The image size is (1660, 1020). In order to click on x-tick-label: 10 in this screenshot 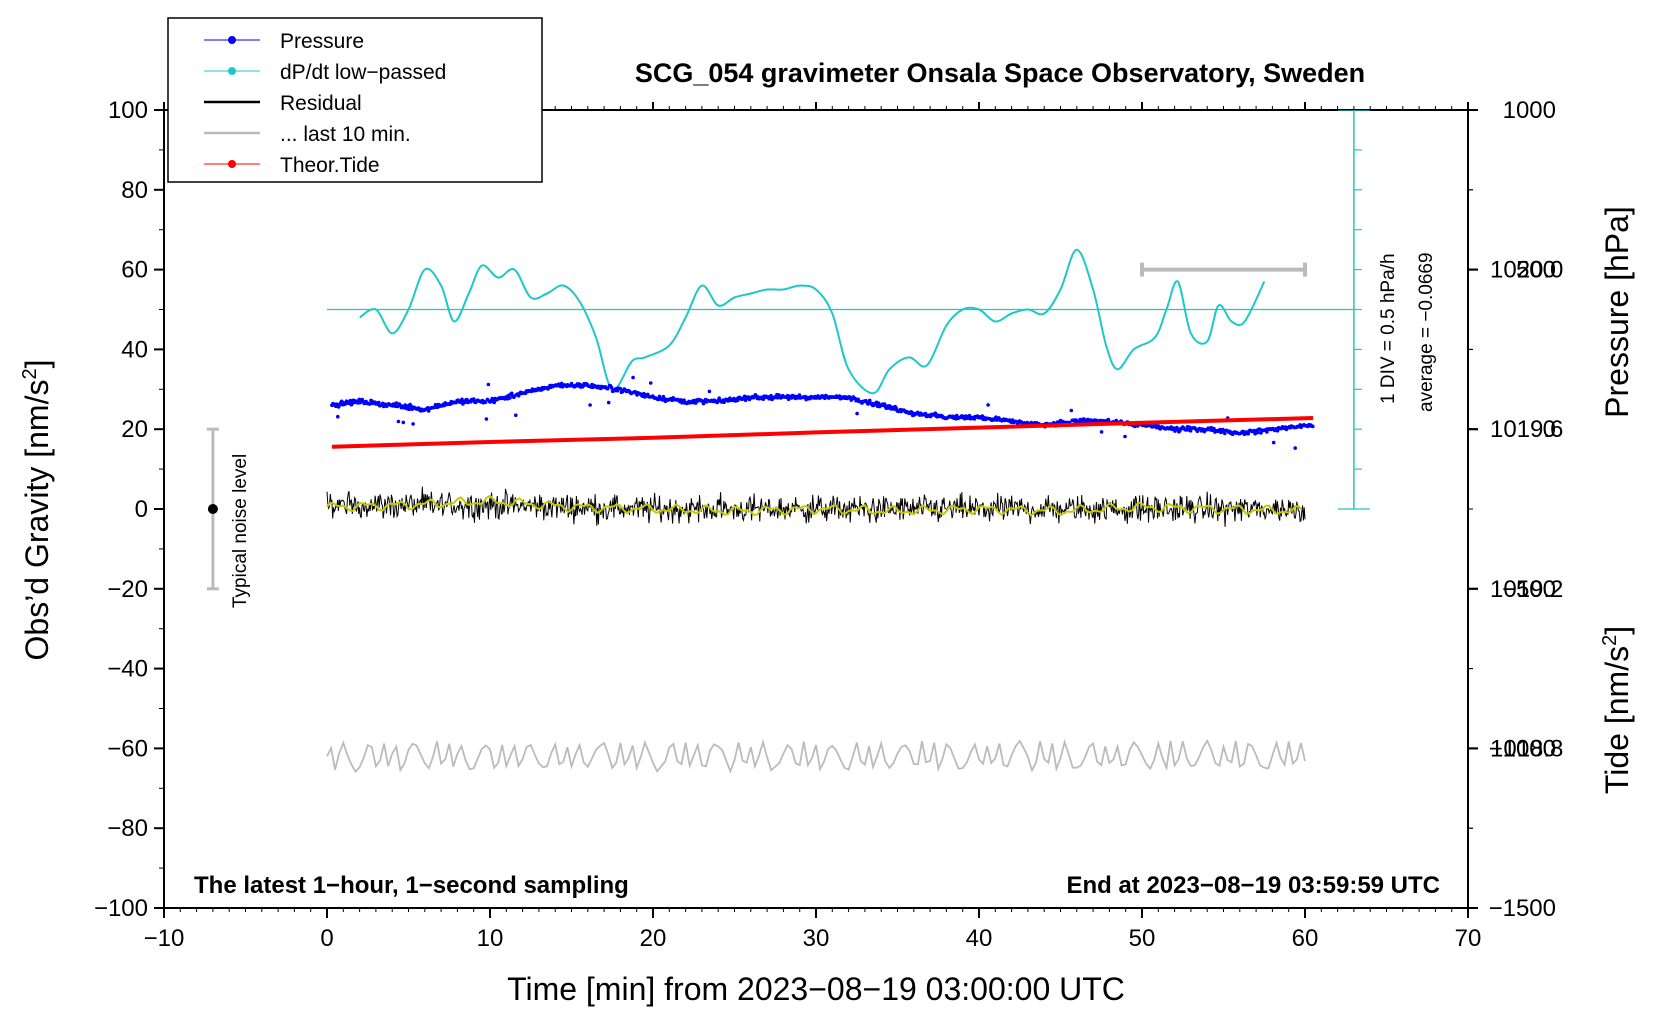, I will do `click(490, 938)`.